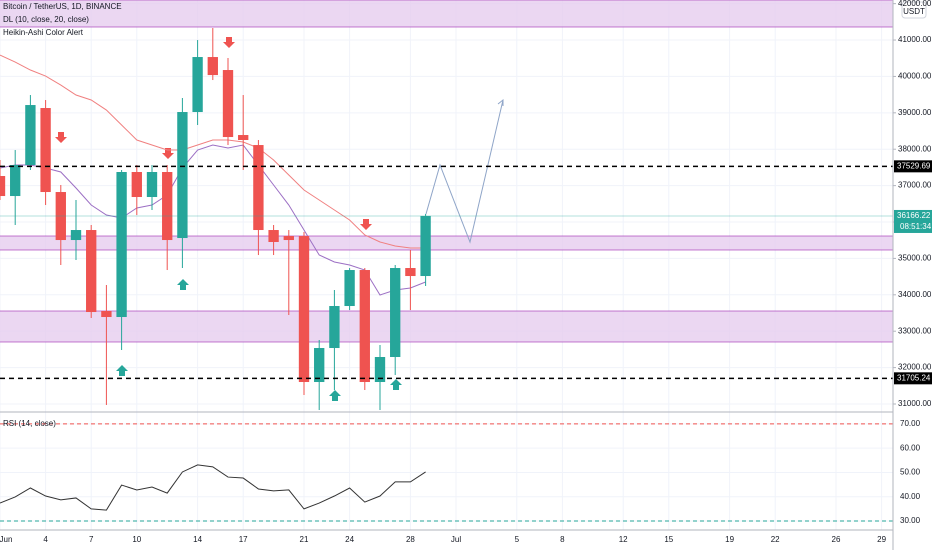  I want to click on rsi-tick-label: 30.00, so click(910, 520).